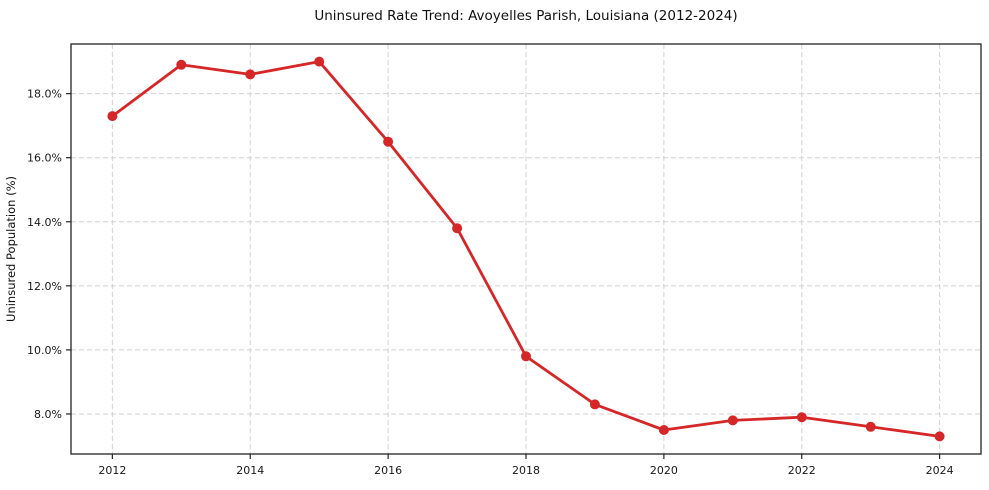 The width and height of the screenshot is (989, 490). I want to click on data-point-2012, so click(112, 116).